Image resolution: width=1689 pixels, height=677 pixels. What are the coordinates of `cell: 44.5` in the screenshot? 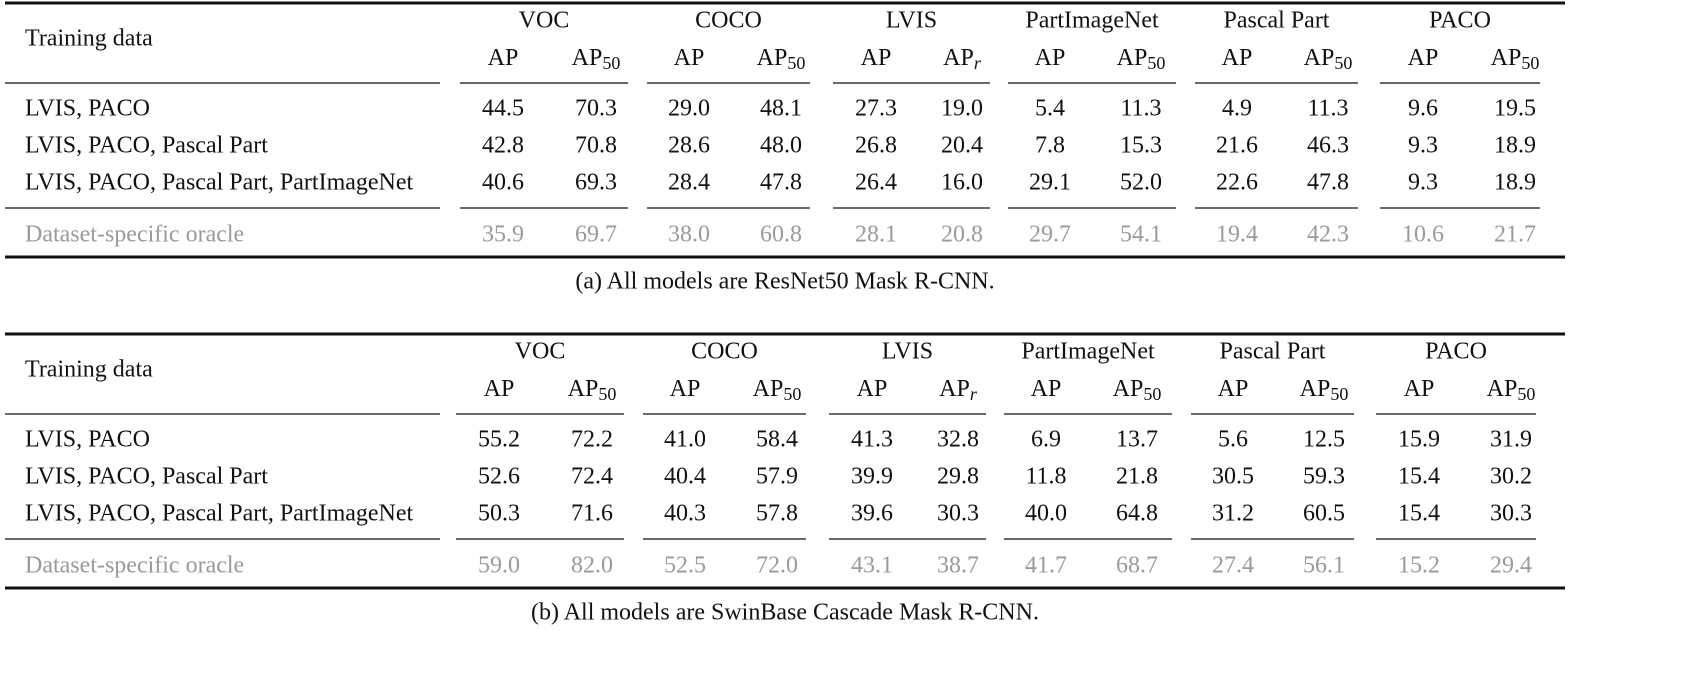 It's located at (503, 109).